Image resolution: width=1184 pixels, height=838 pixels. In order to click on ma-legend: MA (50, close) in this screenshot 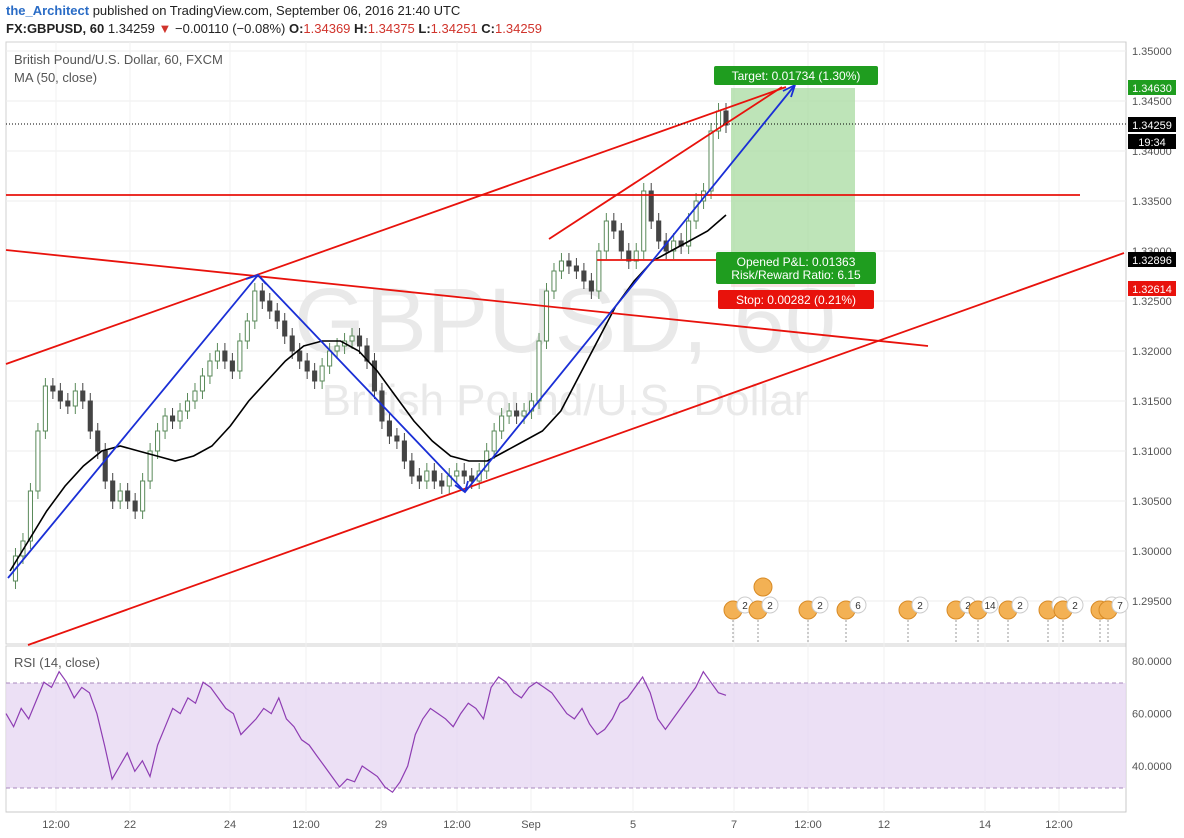, I will do `click(56, 77)`.